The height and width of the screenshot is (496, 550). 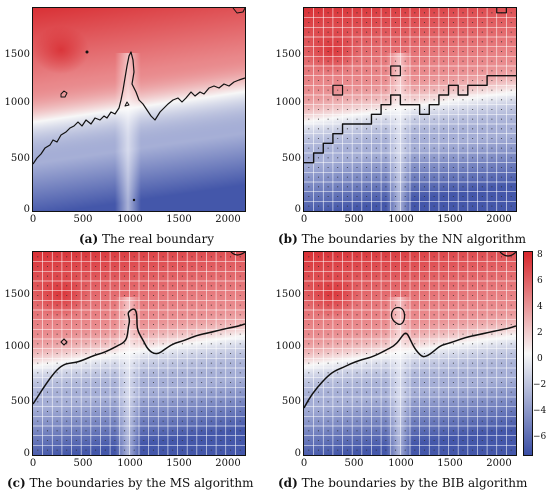 I want to click on nn-boundary, so click(x=410, y=119).